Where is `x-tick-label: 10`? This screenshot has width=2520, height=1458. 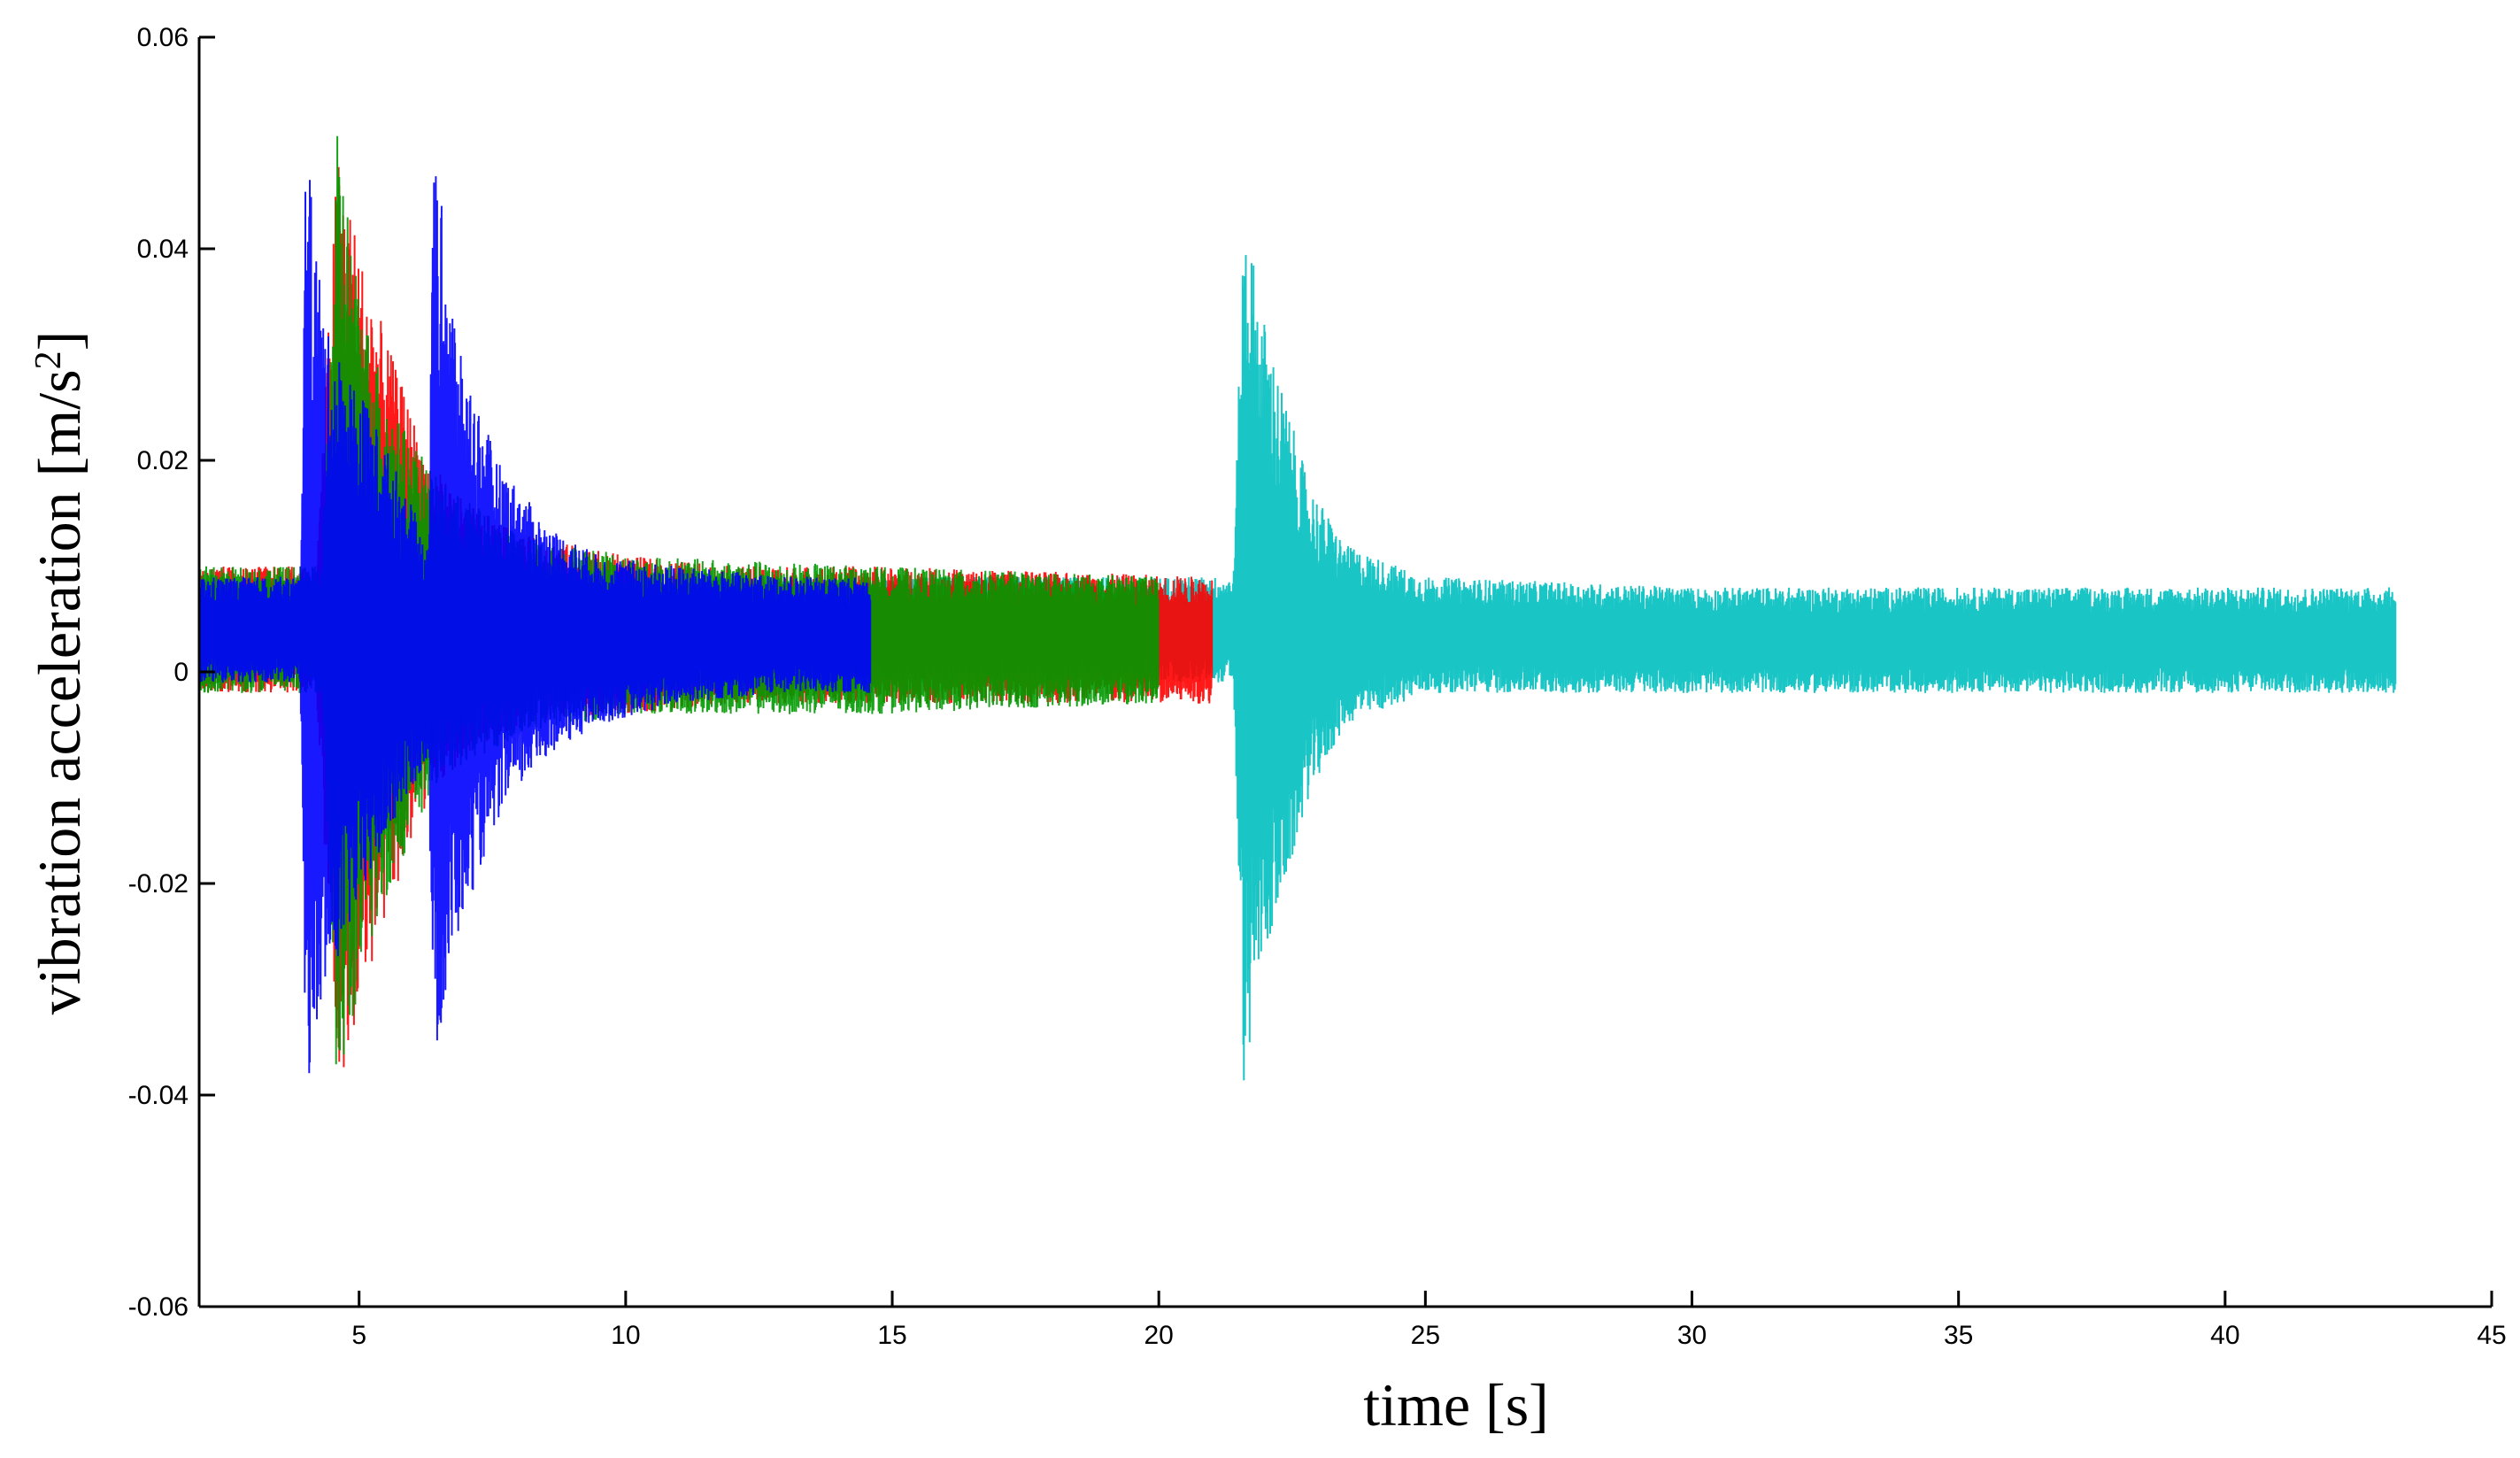
x-tick-label: 10 is located at coordinates (625, 1335).